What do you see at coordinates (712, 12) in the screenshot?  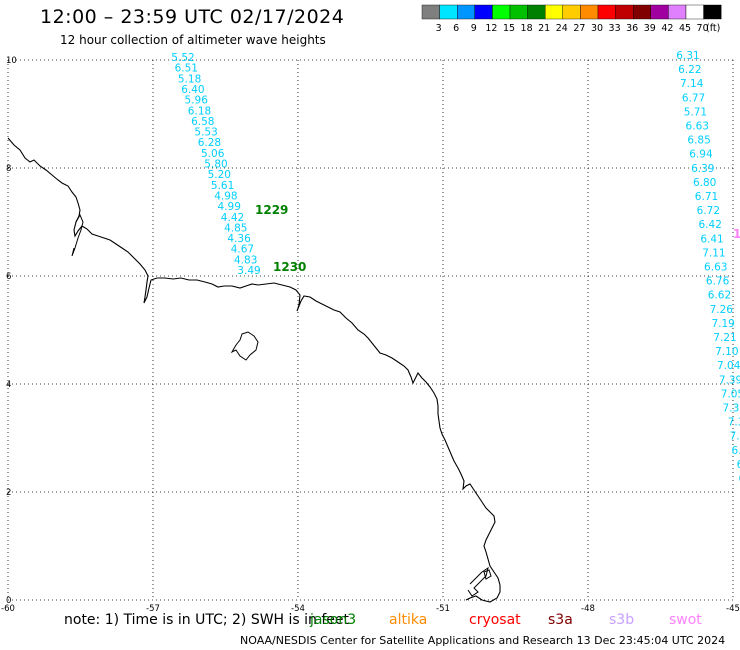 I see `legend-swatch` at bounding box center [712, 12].